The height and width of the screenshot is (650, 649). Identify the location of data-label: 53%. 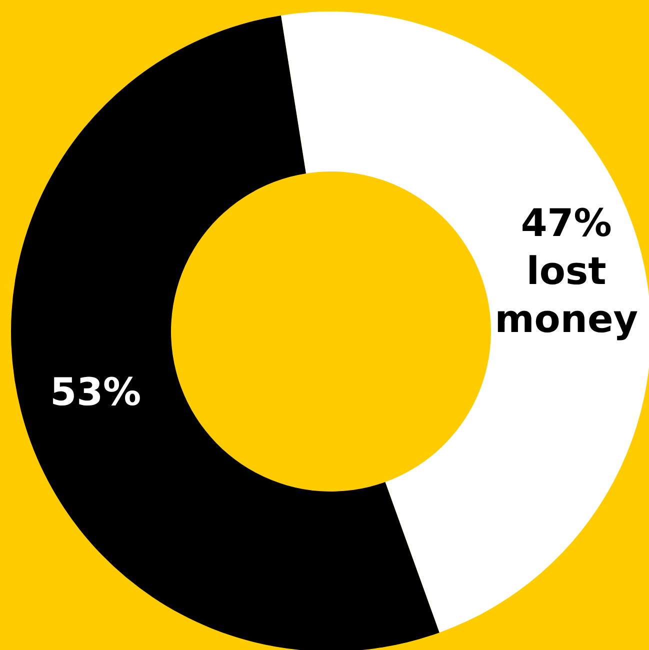
(96, 392).